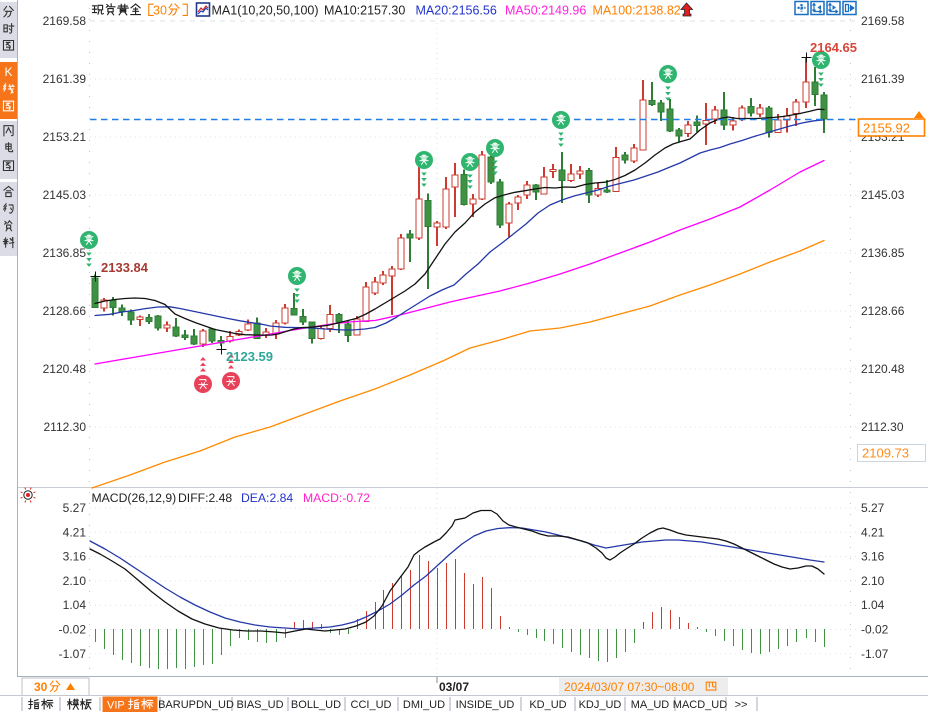 Image resolution: width=928 pixels, height=712 pixels. Describe the element at coordinates (547, 705) in the screenshot. I see `svg-text: KD_UD` at that location.